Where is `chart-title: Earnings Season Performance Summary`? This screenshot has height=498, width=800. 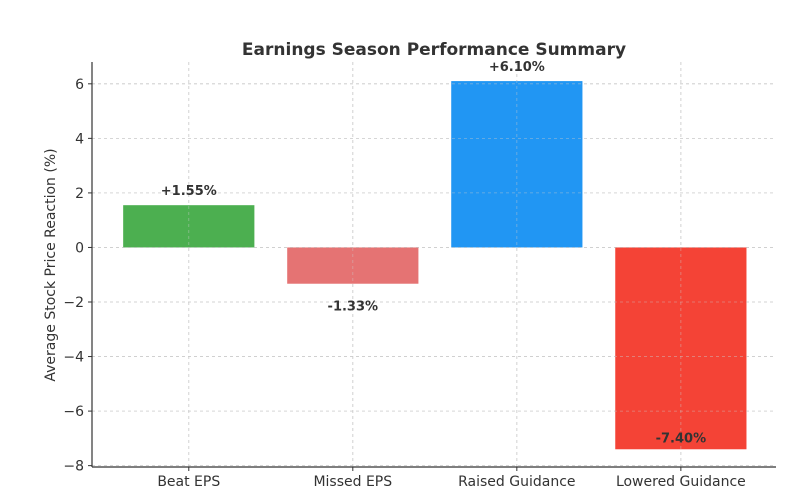 chart-title: Earnings Season Performance Summary is located at coordinates (434, 50).